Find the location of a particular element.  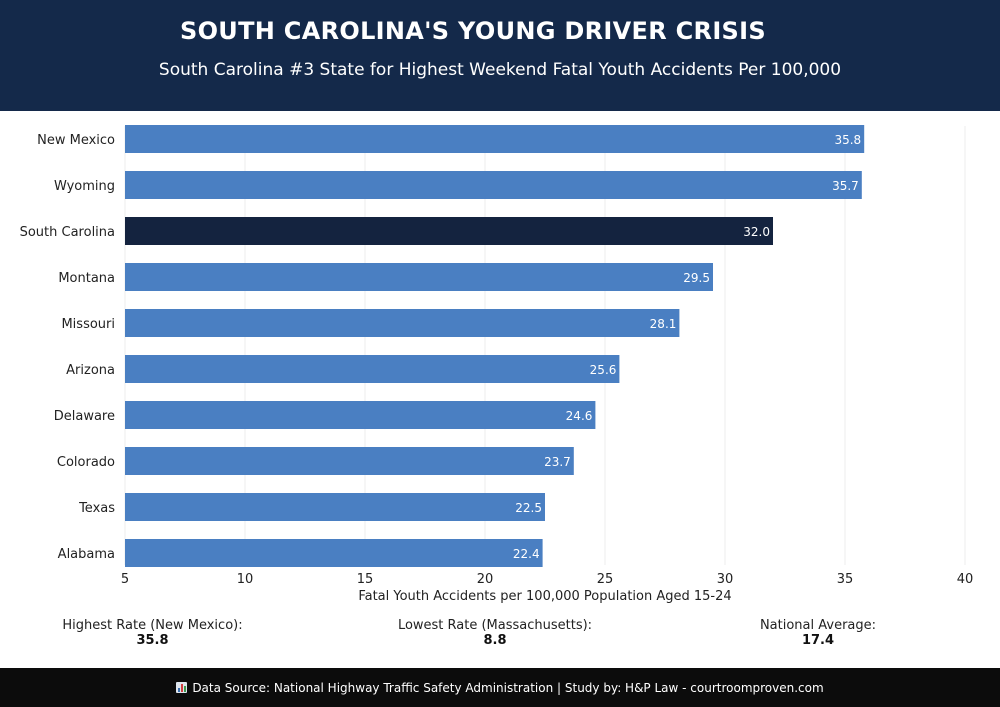

stat-average-value: 17.4 is located at coordinates (818, 640).